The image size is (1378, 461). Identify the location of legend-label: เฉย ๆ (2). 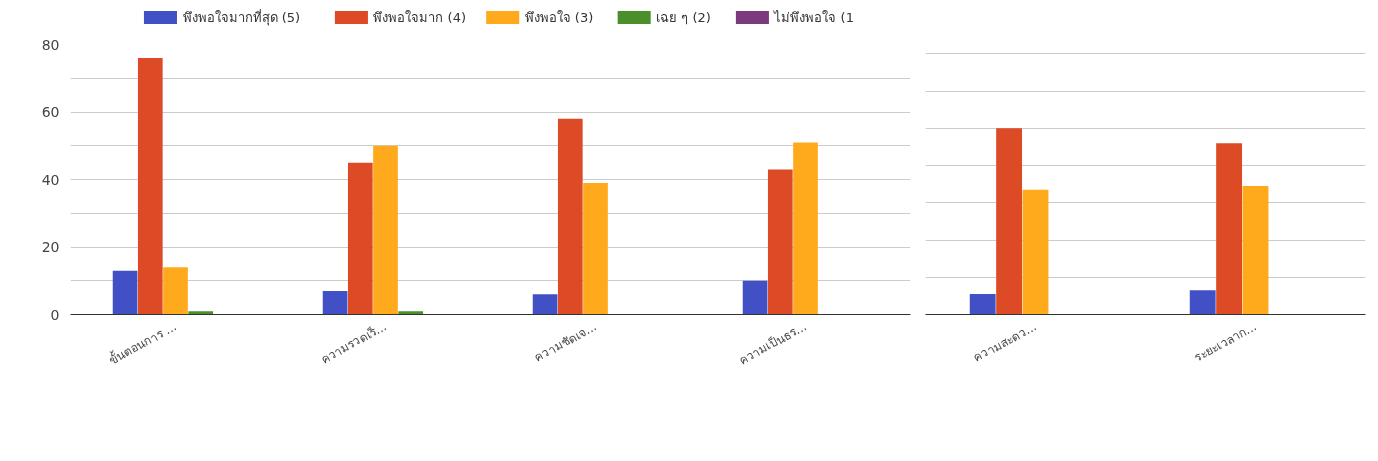
(683, 17).